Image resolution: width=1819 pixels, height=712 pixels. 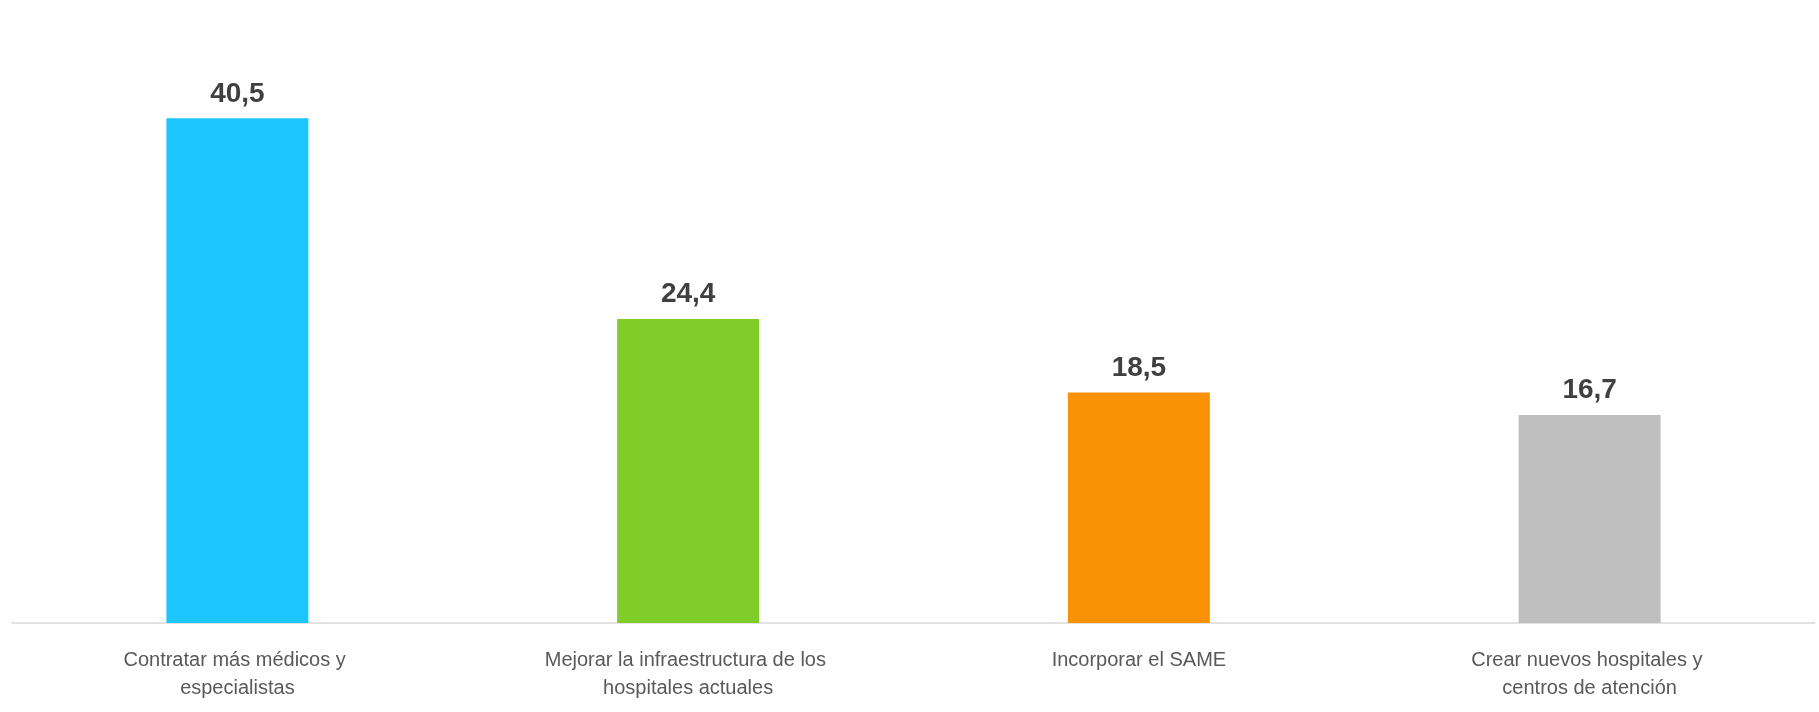 I want to click on data-label: 40,5, so click(x=237, y=92).